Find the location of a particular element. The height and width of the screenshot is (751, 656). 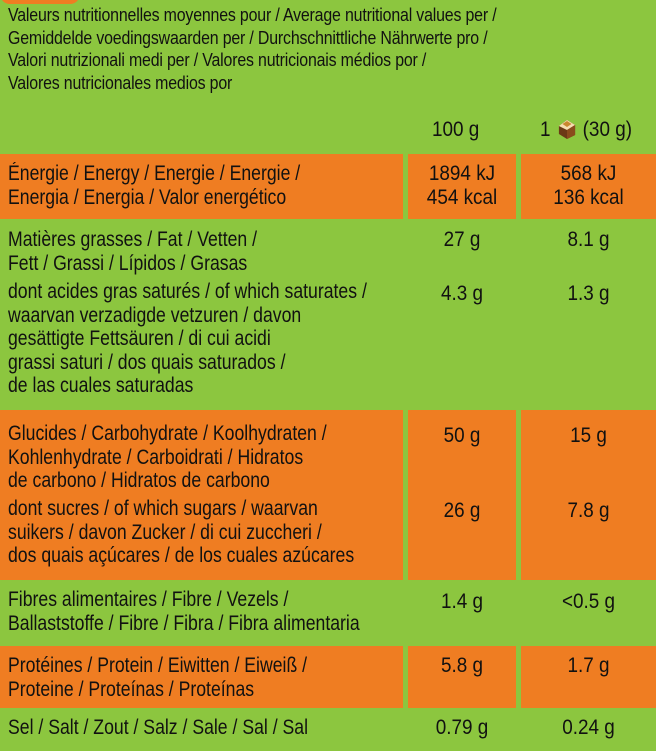

saturates-100g: 4.3 g is located at coordinates (462, 293).